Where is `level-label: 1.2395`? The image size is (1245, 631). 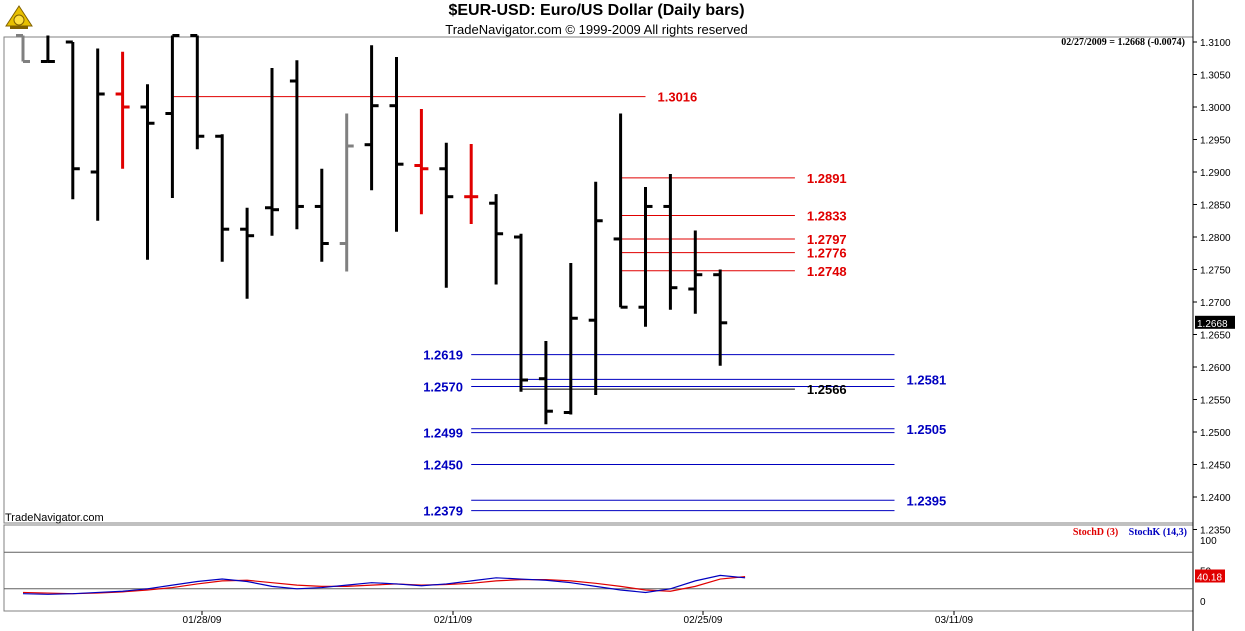 level-label: 1.2395 is located at coordinates (927, 500).